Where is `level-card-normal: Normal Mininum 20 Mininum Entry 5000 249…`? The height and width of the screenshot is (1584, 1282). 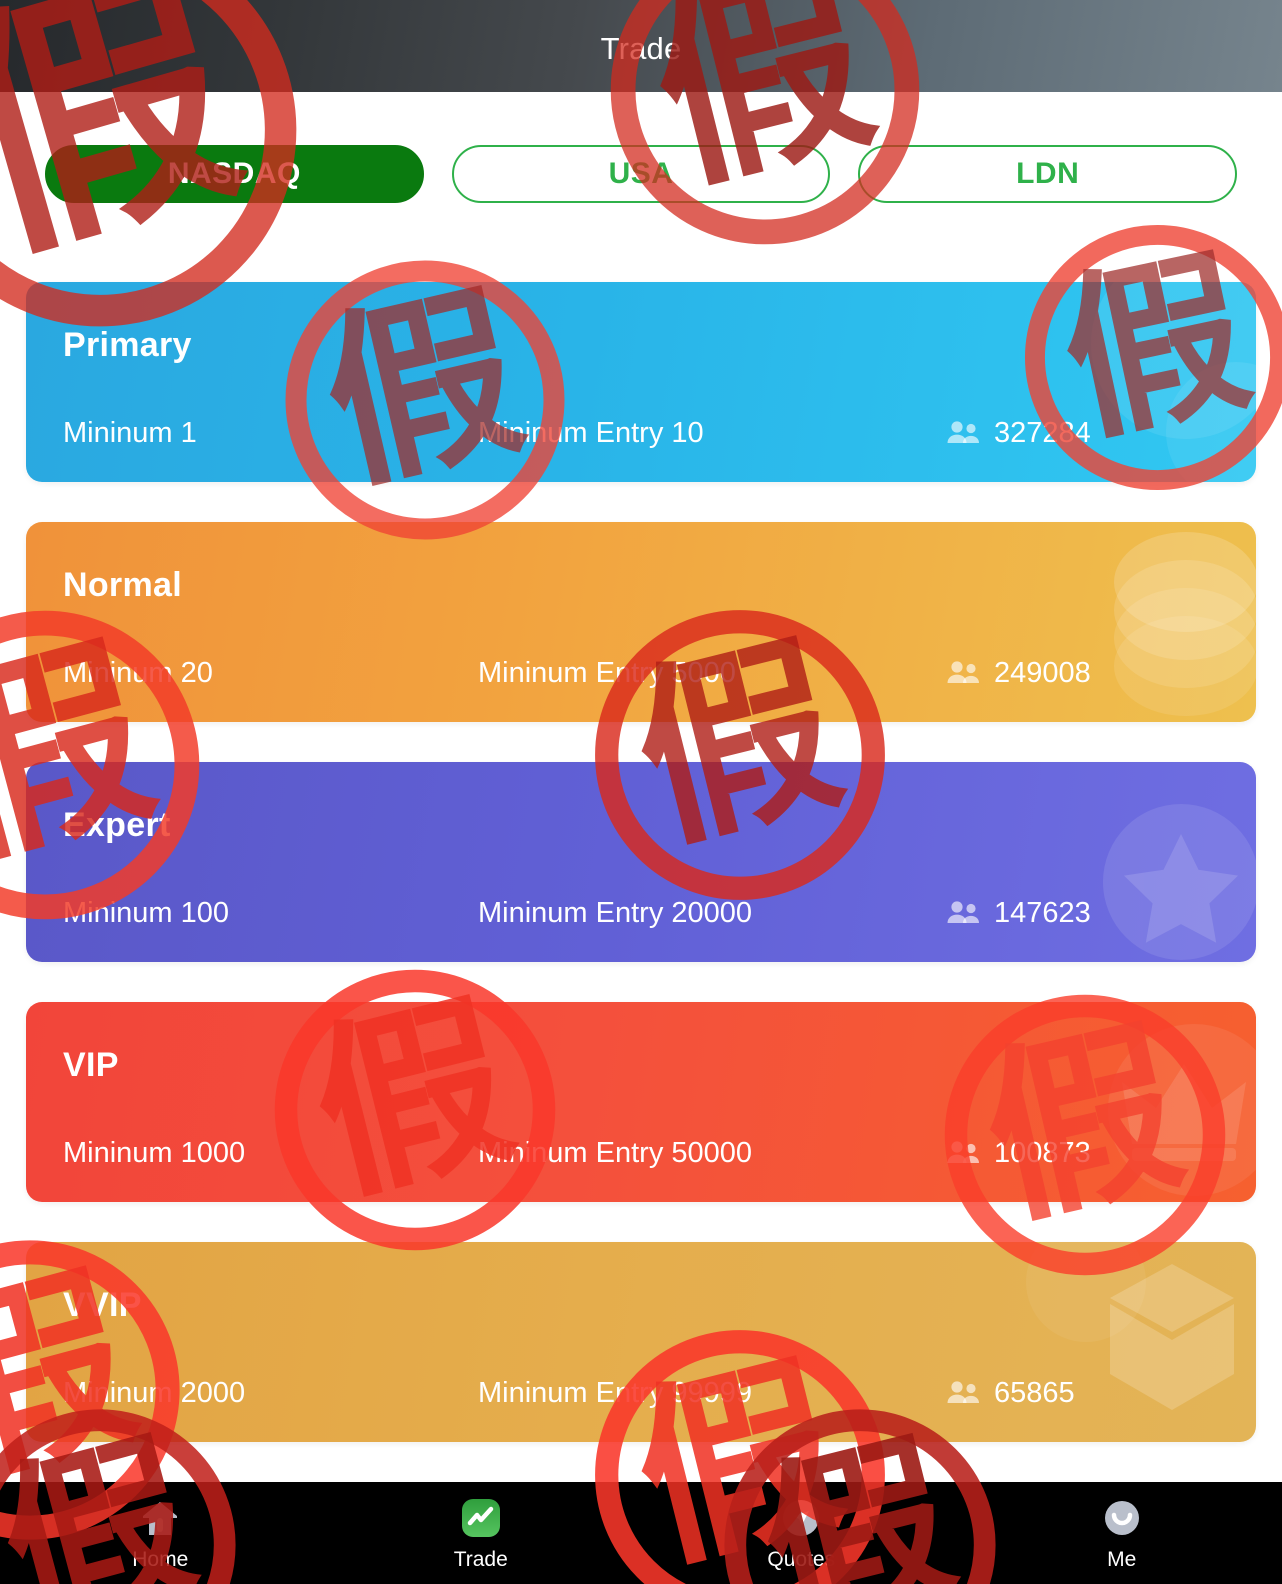
level-card-normal: Normal Mininum 20 Mininum Entry 5000 249… is located at coordinates (641, 622).